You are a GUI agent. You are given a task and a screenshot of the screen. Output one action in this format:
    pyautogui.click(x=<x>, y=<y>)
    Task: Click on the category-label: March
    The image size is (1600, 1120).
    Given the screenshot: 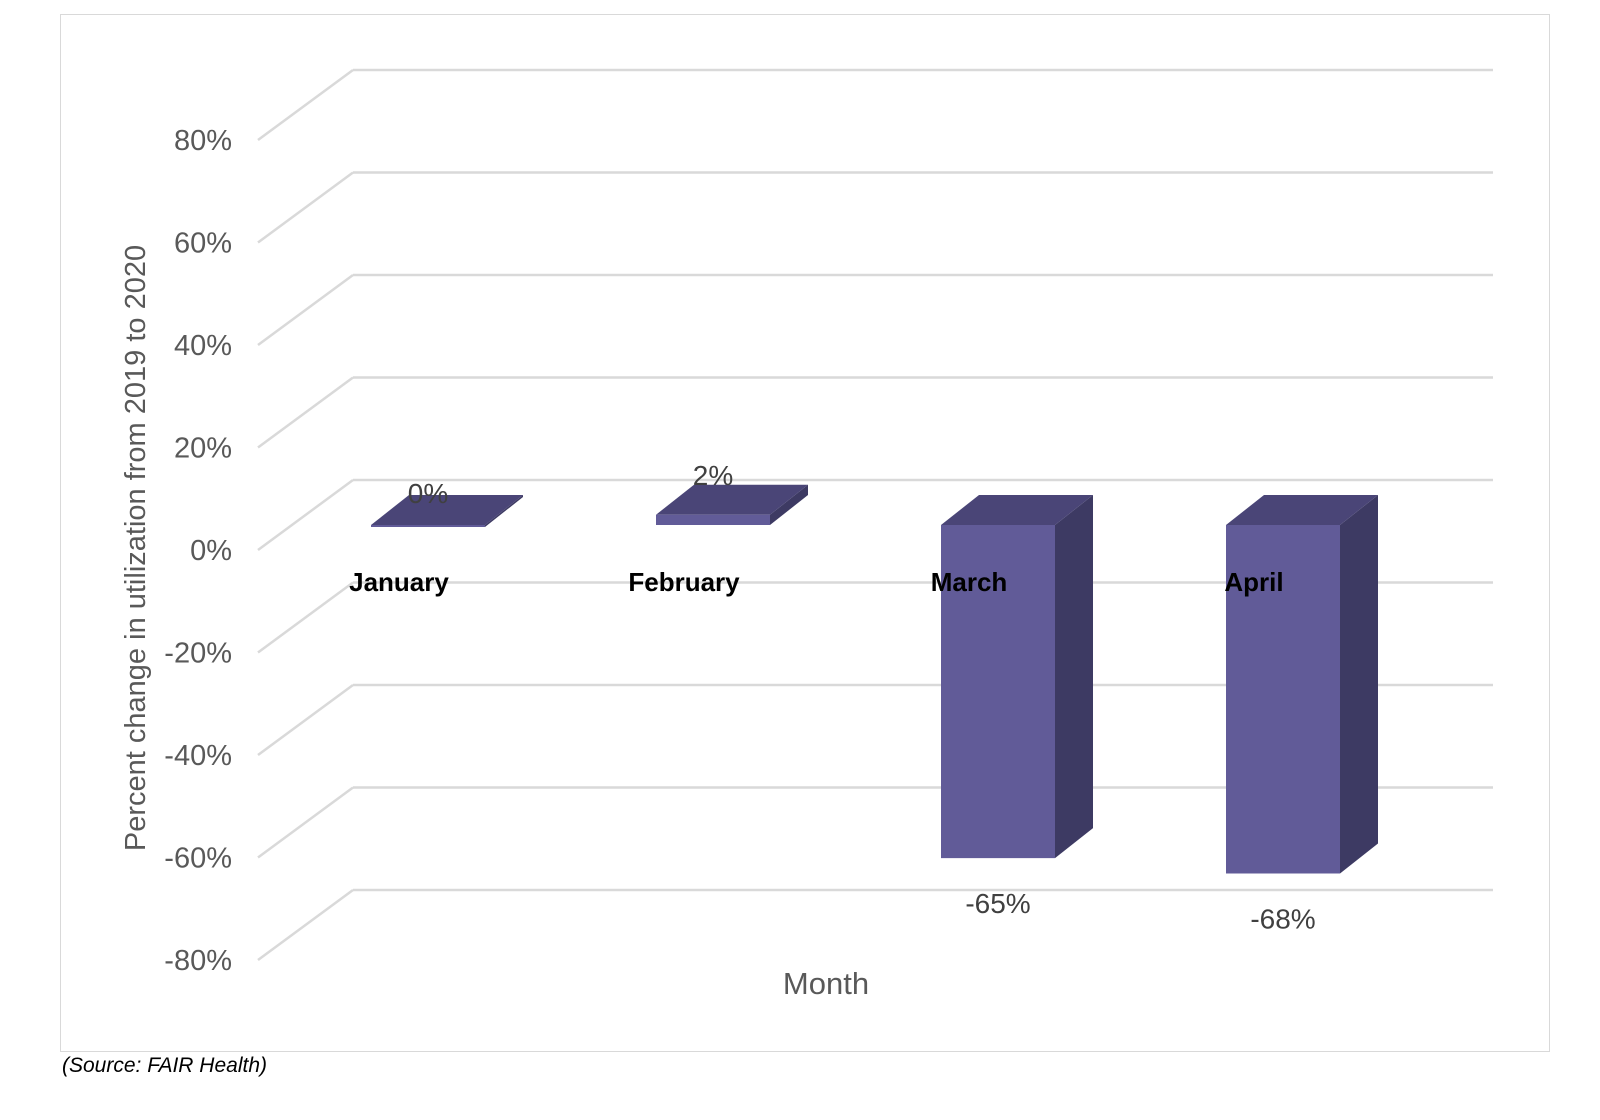 What is the action you would take?
    pyautogui.click(x=969, y=582)
    